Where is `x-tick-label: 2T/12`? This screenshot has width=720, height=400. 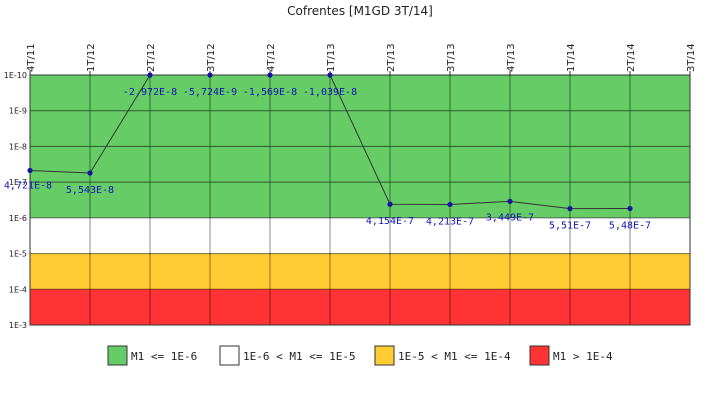 x-tick-label: 2T/12 is located at coordinates (151, 57).